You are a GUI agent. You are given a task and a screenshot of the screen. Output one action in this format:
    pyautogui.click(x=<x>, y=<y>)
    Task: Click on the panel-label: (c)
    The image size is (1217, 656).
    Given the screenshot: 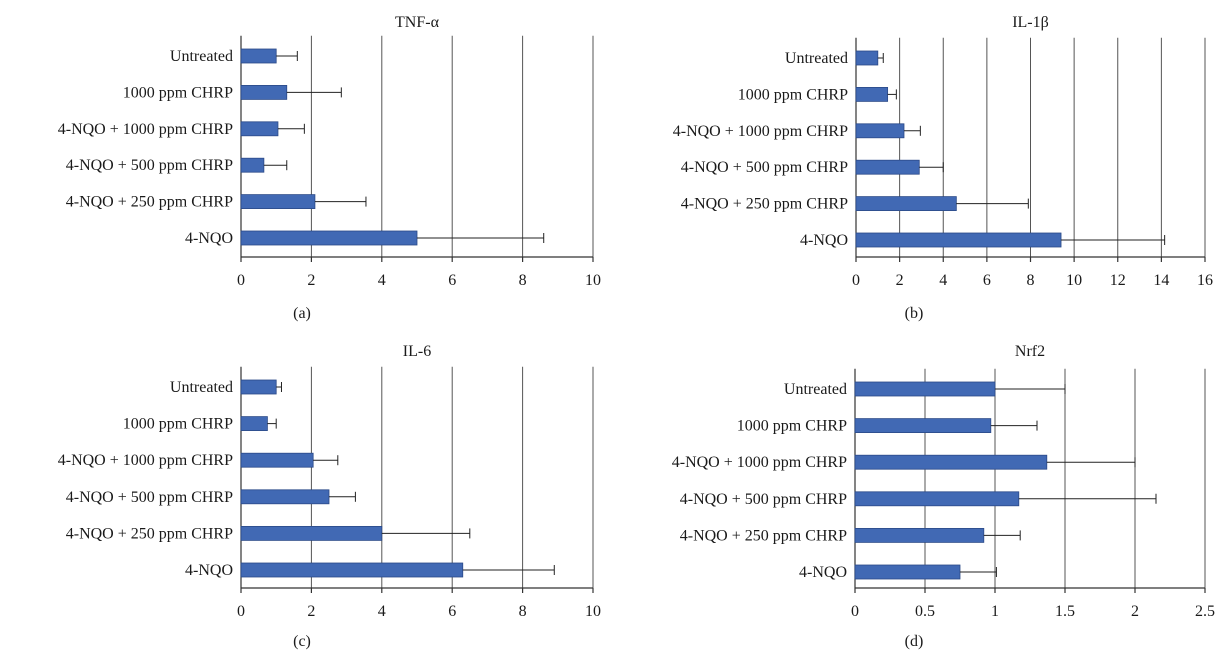 What is the action you would take?
    pyautogui.click(x=302, y=641)
    